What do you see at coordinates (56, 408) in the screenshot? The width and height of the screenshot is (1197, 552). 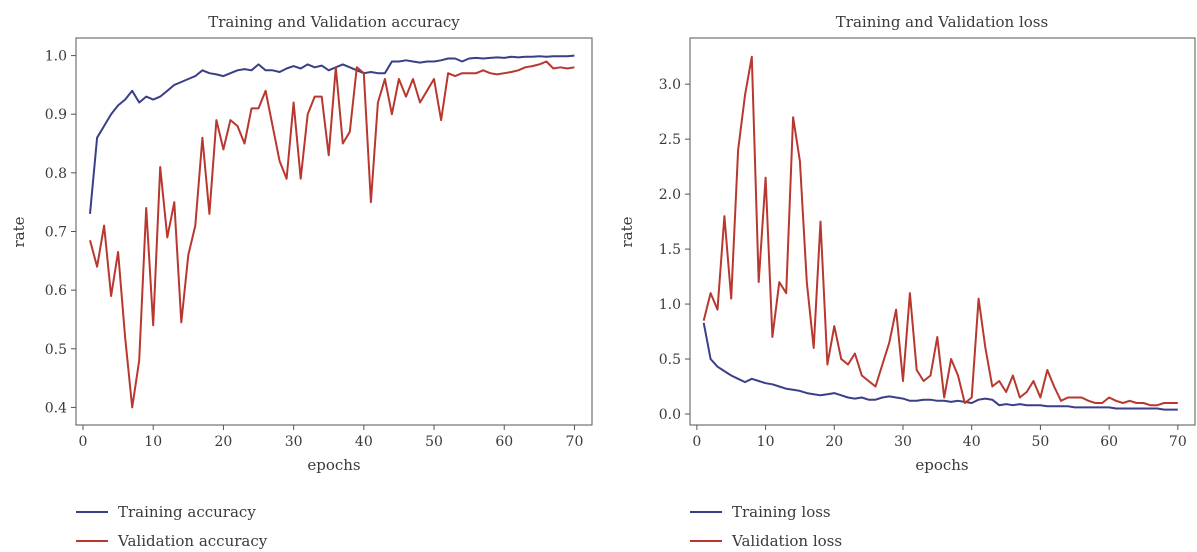 I see `y-tick-label: 0.4` at bounding box center [56, 408].